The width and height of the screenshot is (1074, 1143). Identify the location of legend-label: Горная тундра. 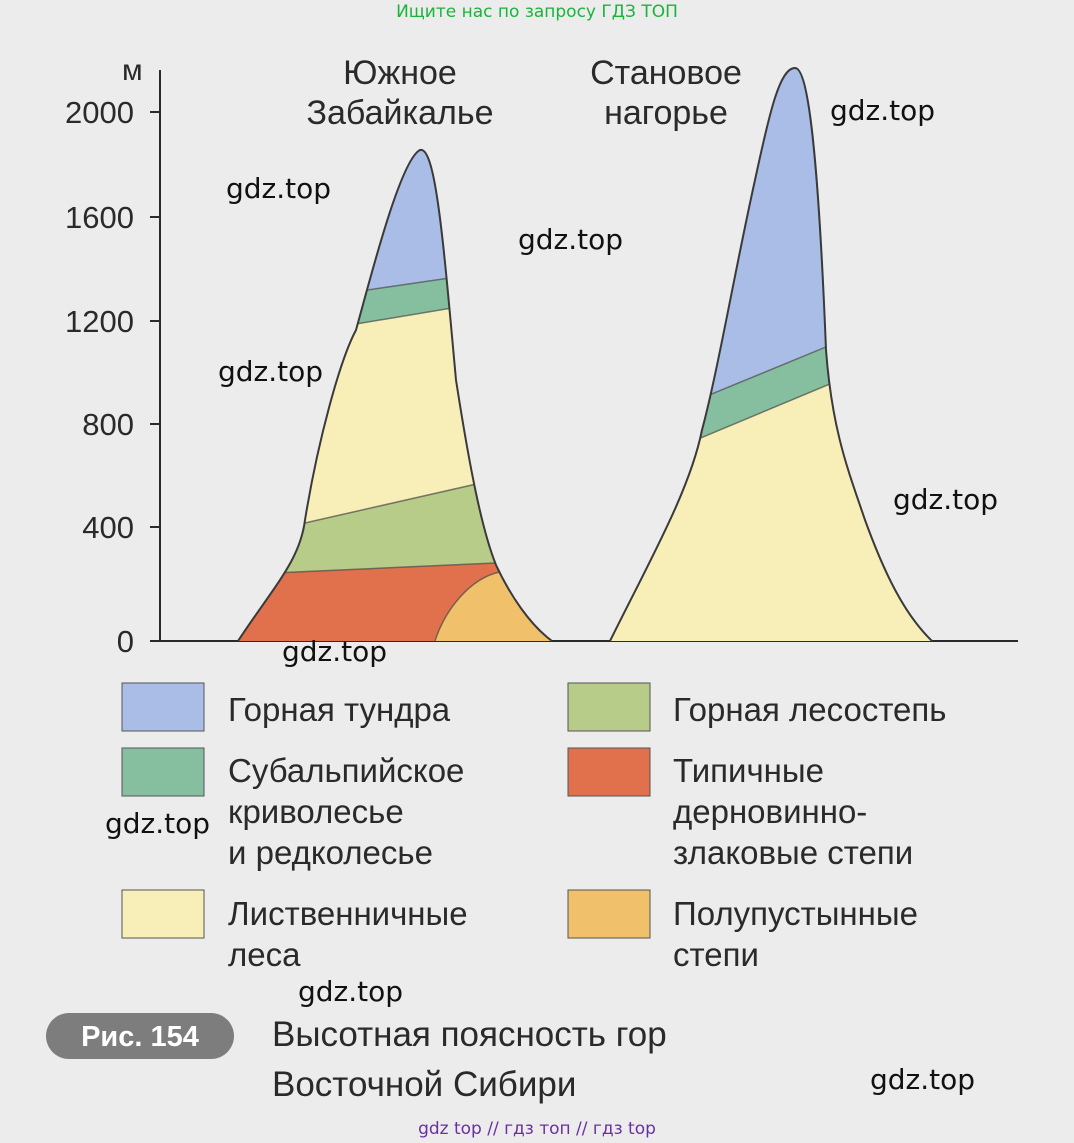
(339, 709).